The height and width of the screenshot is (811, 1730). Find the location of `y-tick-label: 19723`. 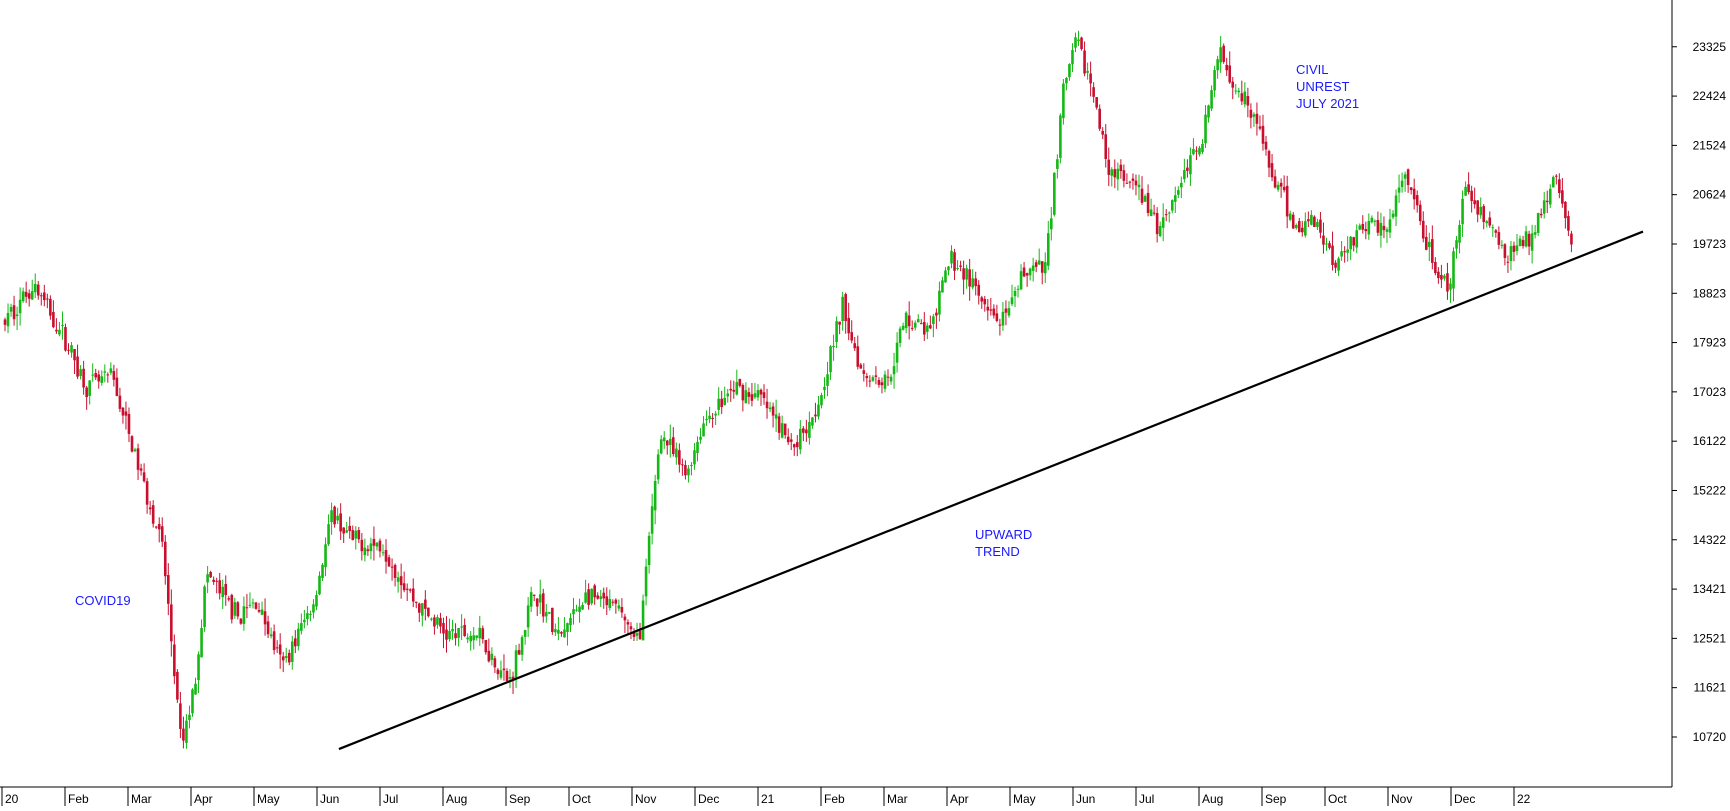

y-tick-label: 19723 is located at coordinates (1710, 244).